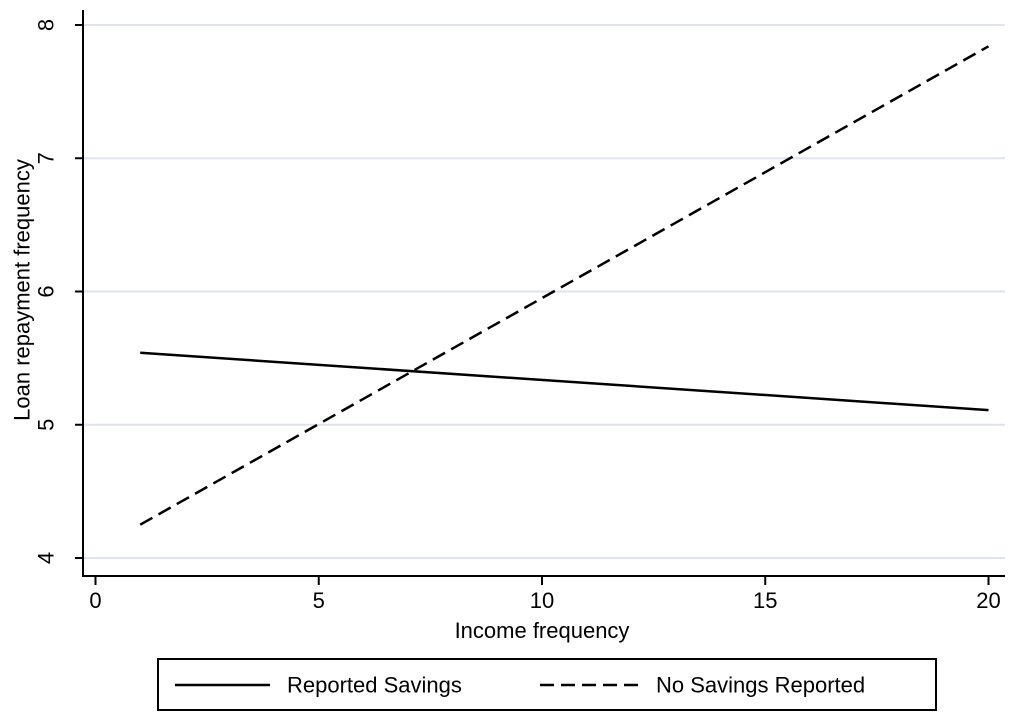 The width and height of the screenshot is (1009, 713). I want to click on x-tick-label: 10, so click(542, 600).